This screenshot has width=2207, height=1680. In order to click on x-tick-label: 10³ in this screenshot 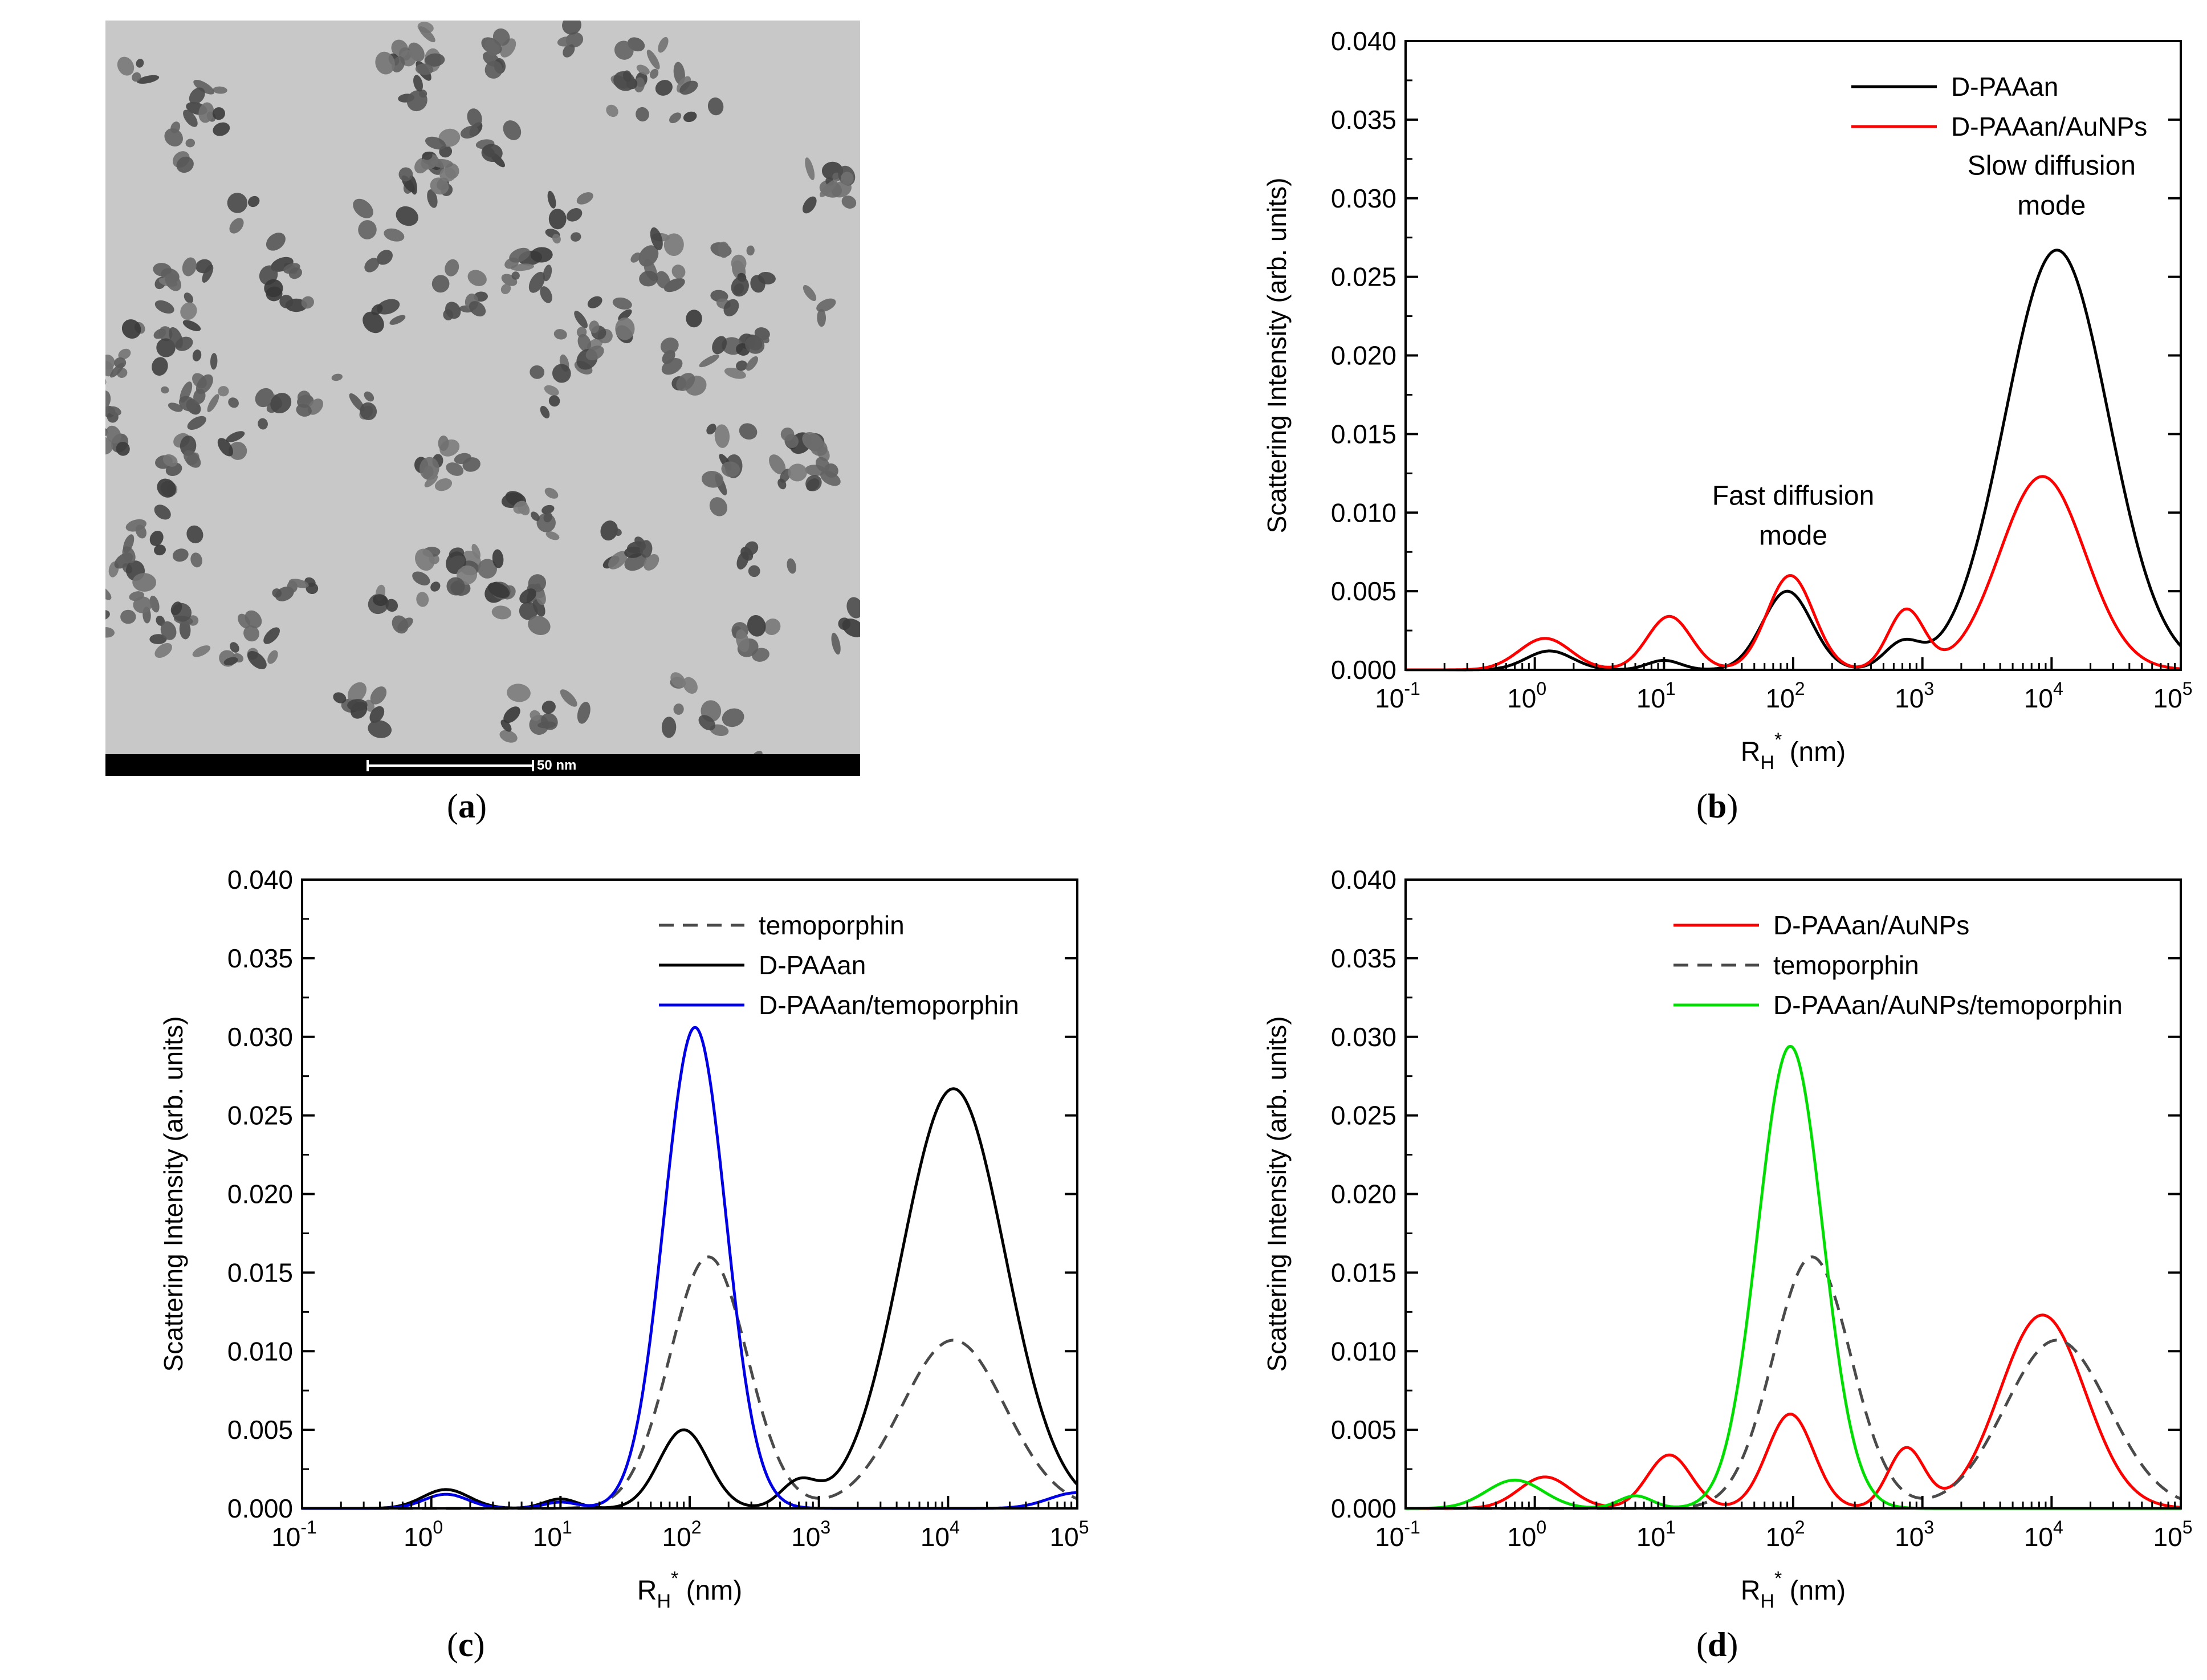, I will do `click(1915, 1535)`.